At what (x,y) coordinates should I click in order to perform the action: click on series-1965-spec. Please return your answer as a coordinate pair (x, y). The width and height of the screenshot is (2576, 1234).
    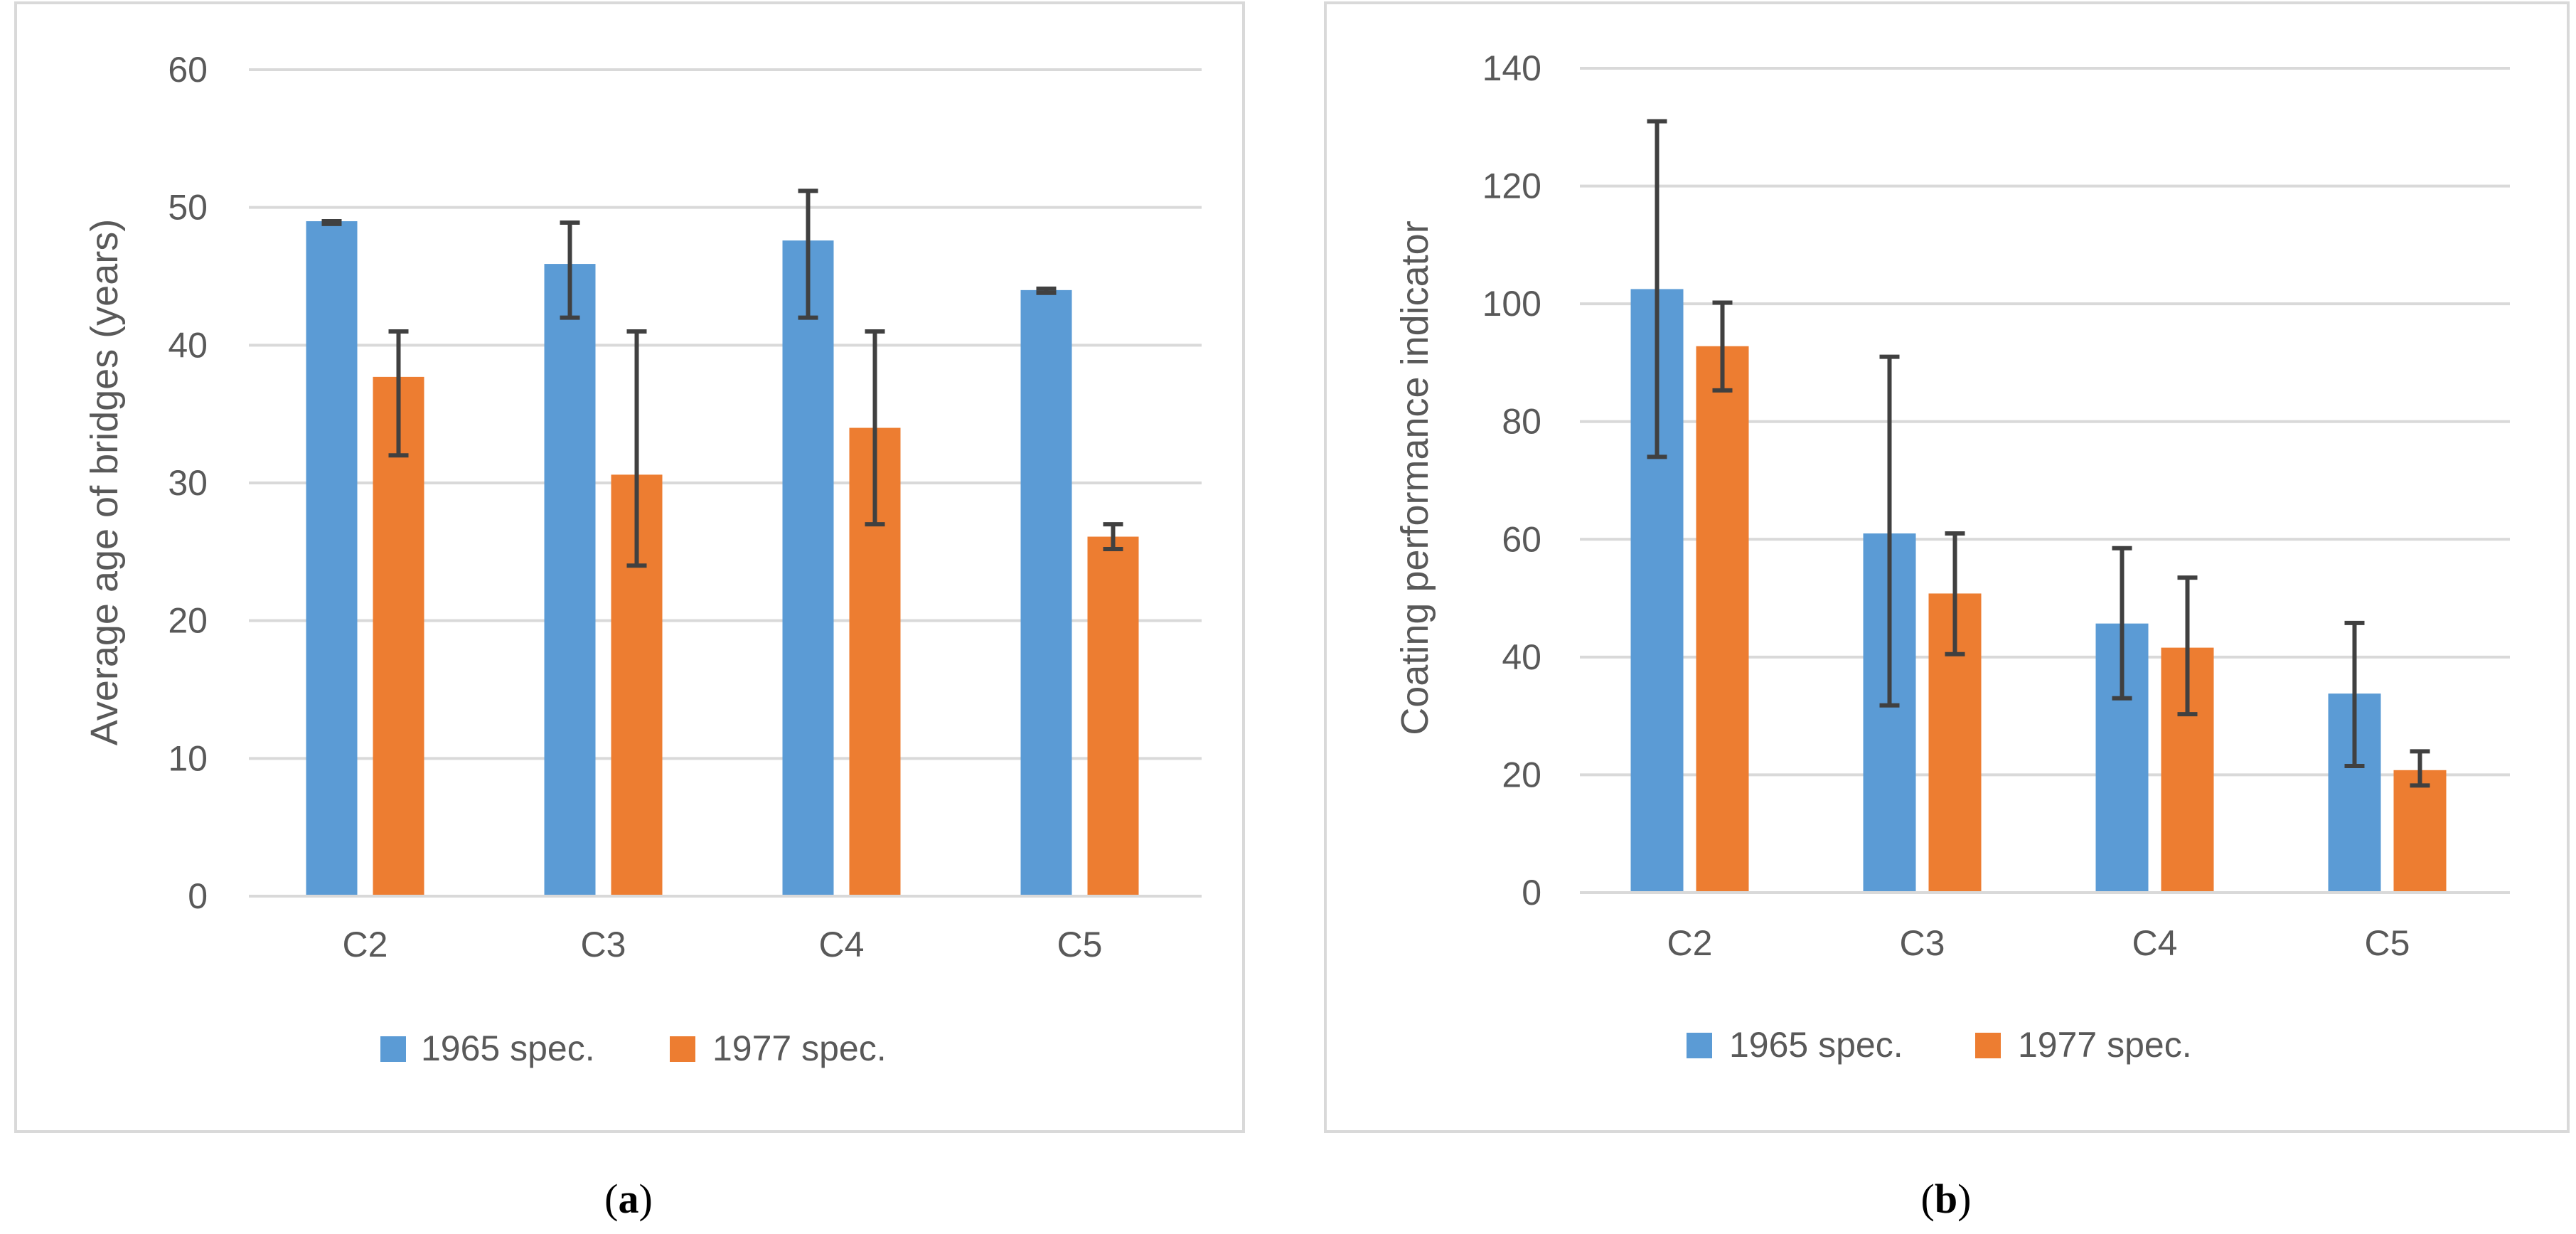
    Looking at the image, I should click on (2006, 591).